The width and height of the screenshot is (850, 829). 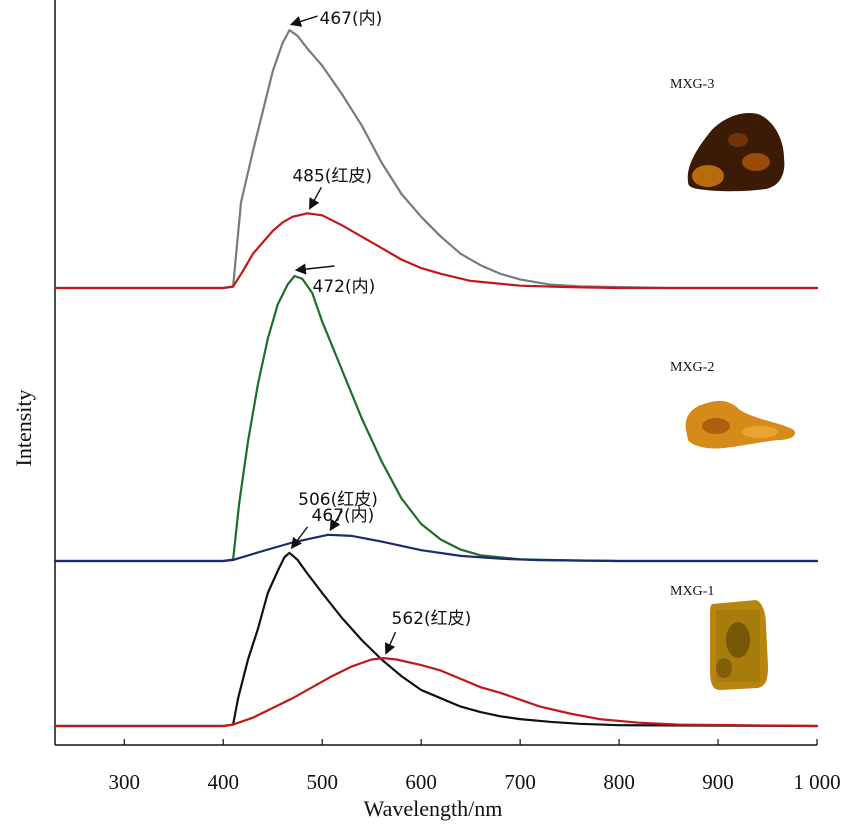 What do you see at coordinates (436, 251) in the screenshot?
I see `series-line-mxg3-skin` at bounding box center [436, 251].